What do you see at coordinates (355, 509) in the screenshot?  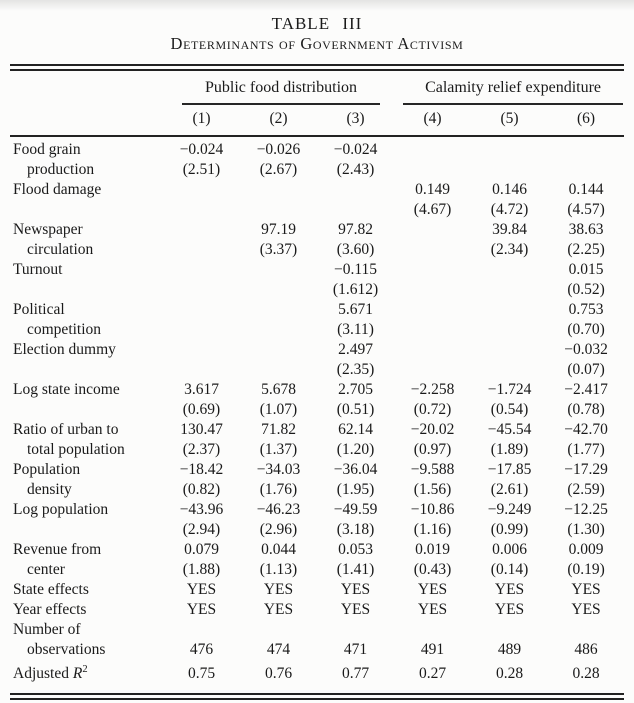 I see `cell: −49.59` at bounding box center [355, 509].